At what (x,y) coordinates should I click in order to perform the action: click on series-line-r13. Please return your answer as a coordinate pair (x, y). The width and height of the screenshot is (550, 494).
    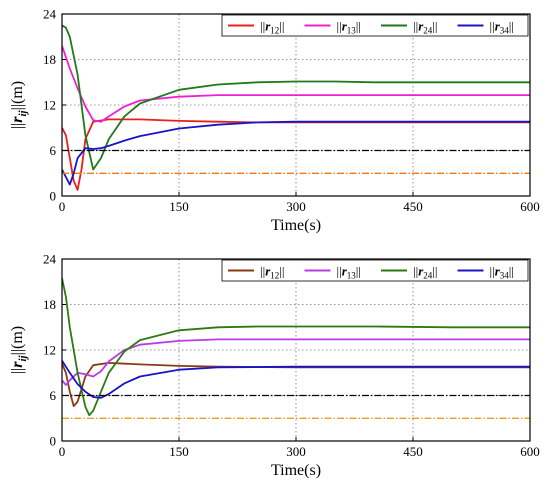
    Looking at the image, I should click on (296, 362).